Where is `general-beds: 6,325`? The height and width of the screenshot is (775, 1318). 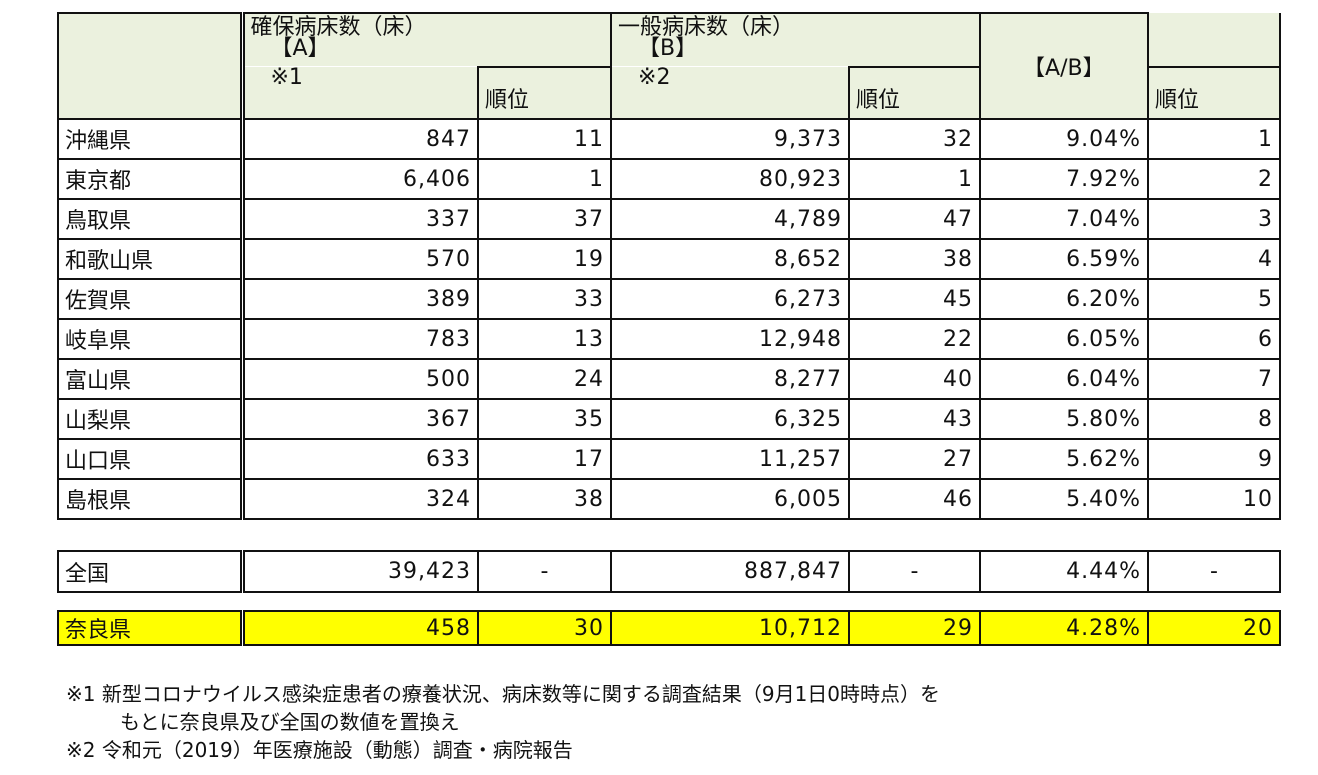 general-beds: 6,325 is located at coordinates (730, 419).